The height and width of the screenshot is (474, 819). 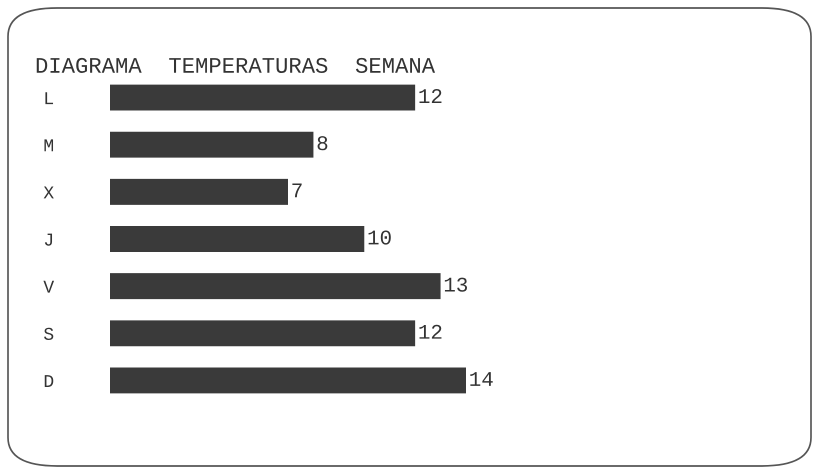 What do you see at coordinates (48, 240) in the screenshot?
I see `y-tick-label: J` at bounding box center [48, 240].